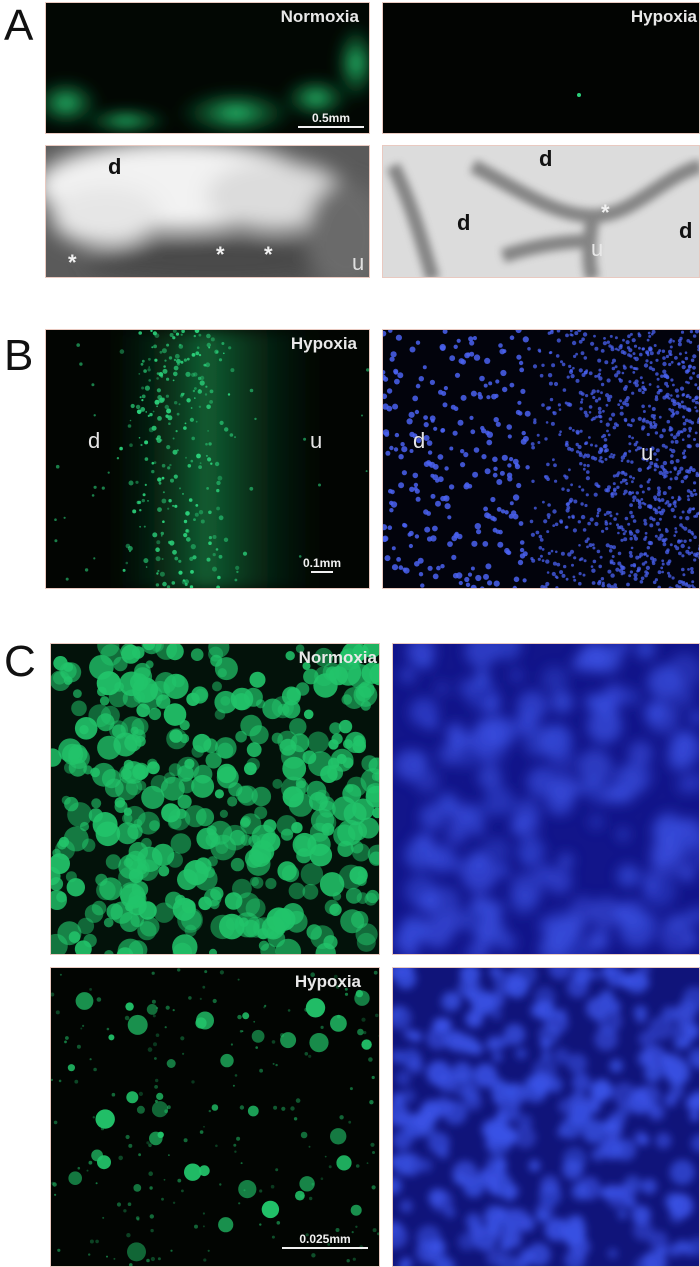 The width and height of the screenshot is (700, 1267). I want to click on mark-asterisk: *, so click(220, 254).